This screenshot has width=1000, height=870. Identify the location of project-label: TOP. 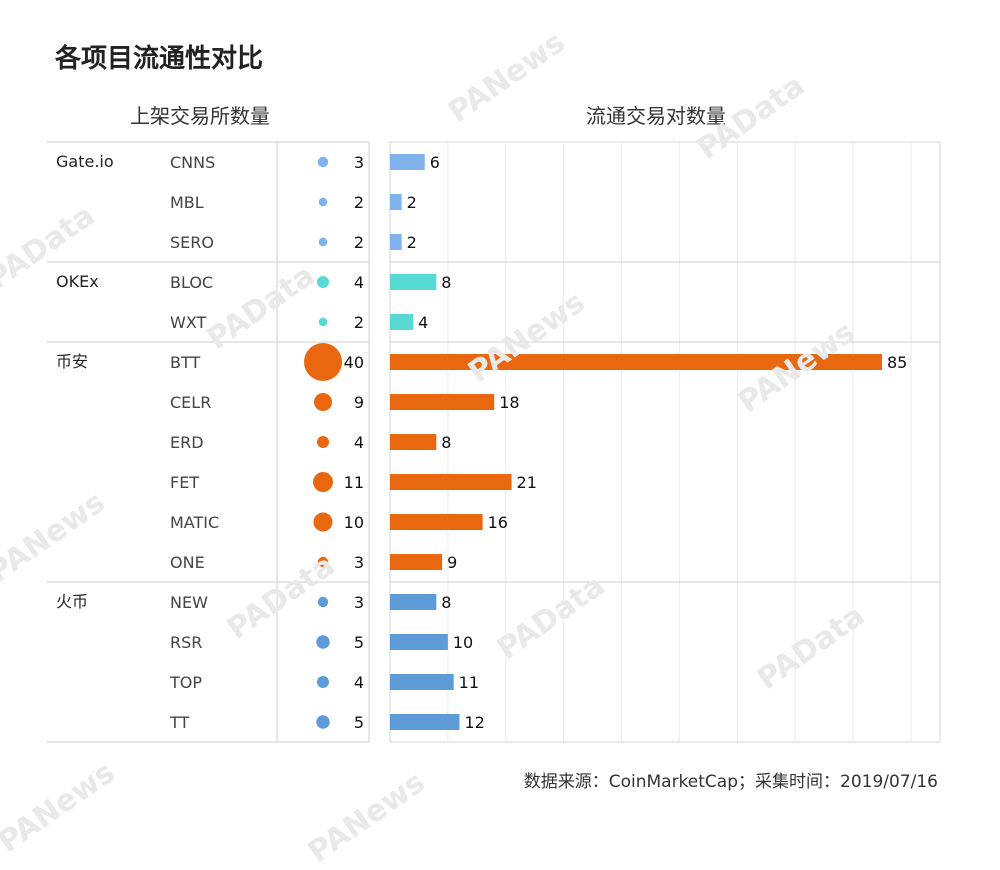
(185, 682).